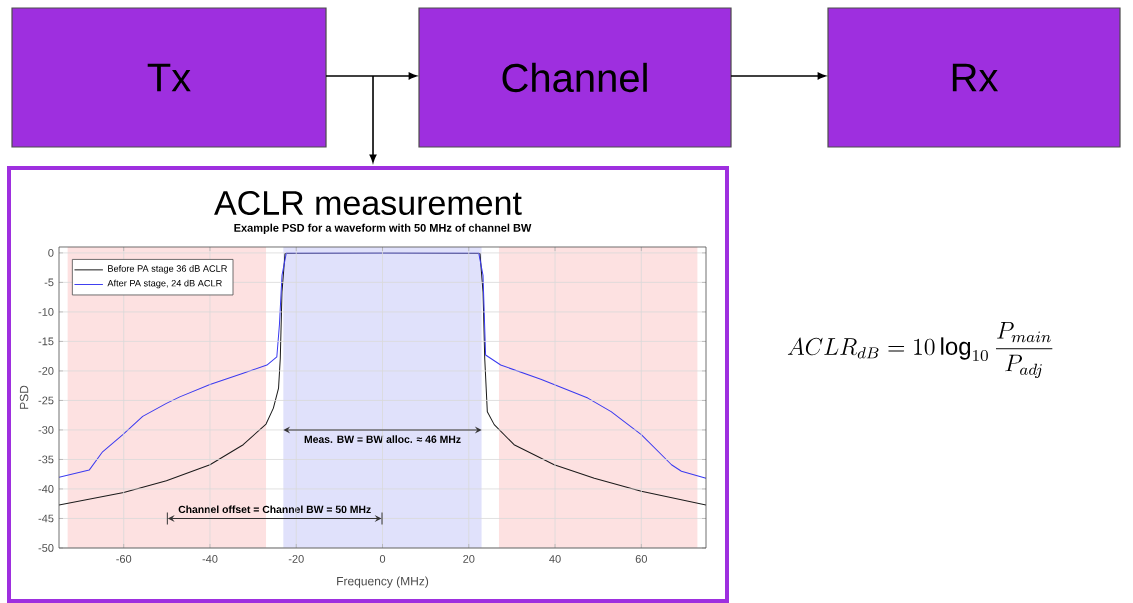  Describe the element at coordinates (383, 582) in the screenshot. I see `x-axis-title: Frequency (MHz)` at that location.